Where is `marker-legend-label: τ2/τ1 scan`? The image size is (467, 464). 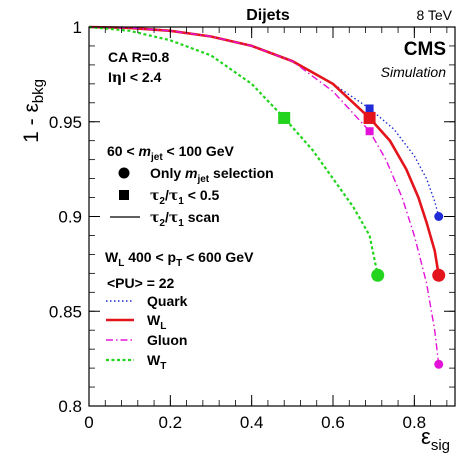 marker-legend-label: τ2/τ1 scan is located at coordinates (185, 219).